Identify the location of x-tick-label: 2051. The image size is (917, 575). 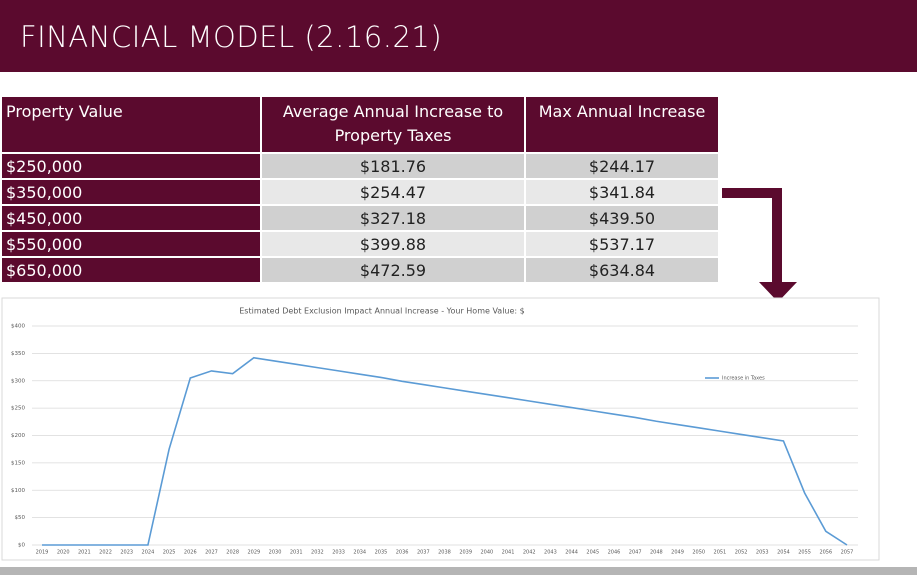
(720, 553).